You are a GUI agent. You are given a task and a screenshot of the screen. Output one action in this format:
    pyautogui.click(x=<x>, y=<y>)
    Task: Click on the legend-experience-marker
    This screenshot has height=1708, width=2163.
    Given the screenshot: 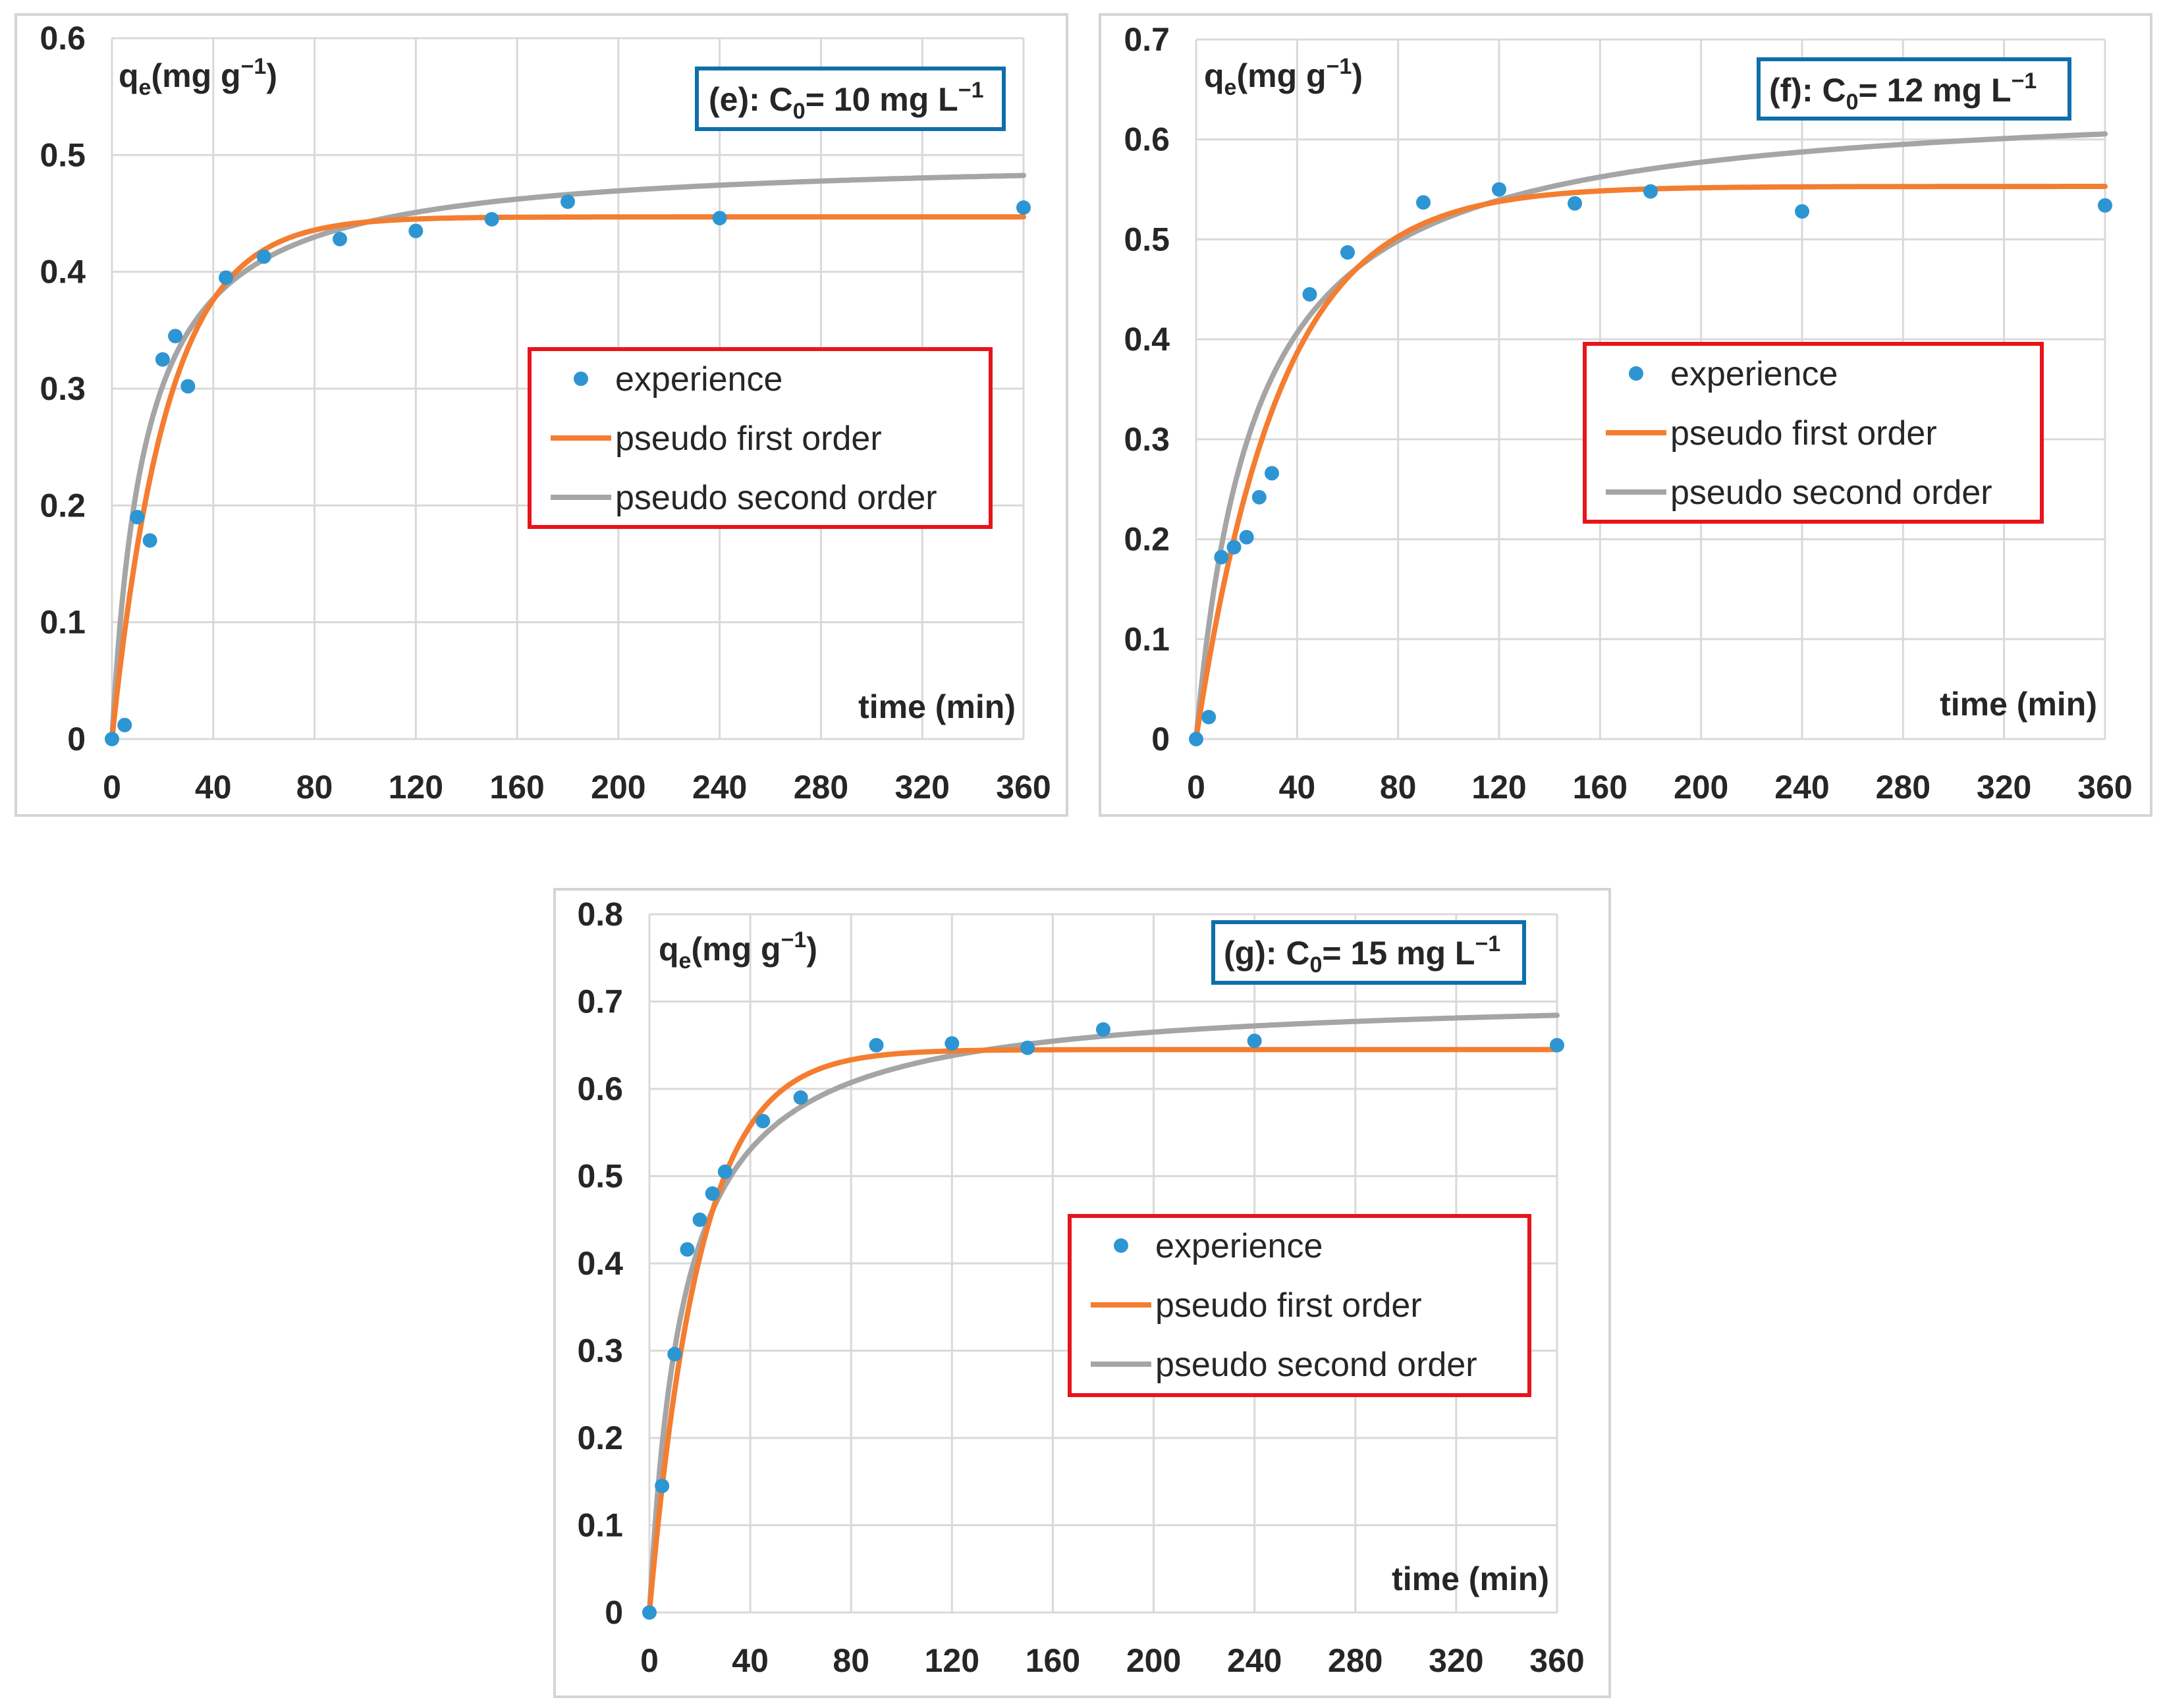 What is the action you would take?
    pyautogui.click(x=1121, y=1245)
    